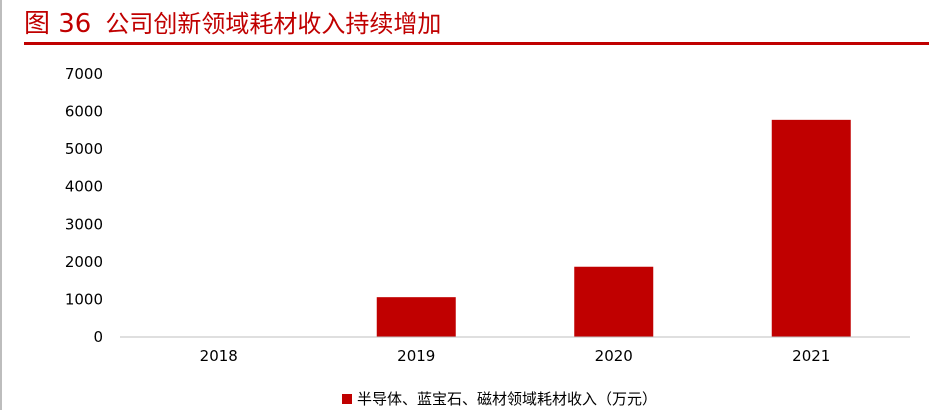 The height and width of the screenshot is (410, 929). I want to click on bar-2019, so click(416, 317).